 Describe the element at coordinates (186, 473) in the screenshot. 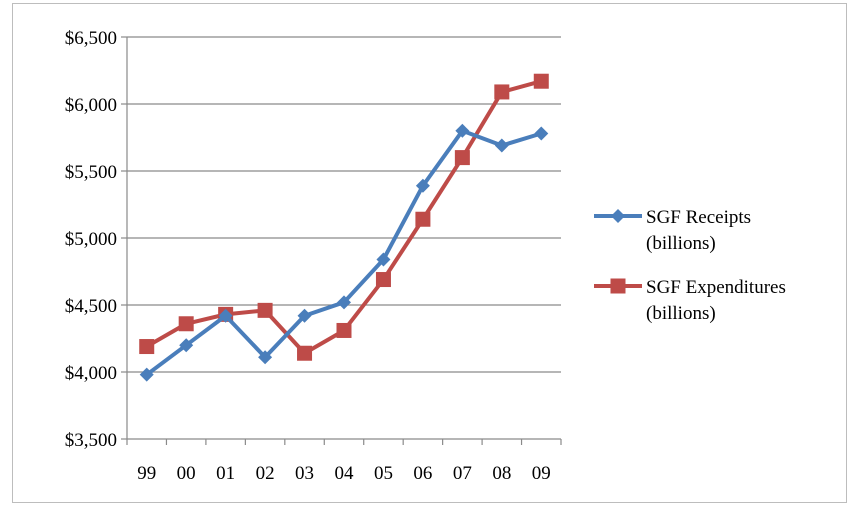

I see `x-tick-label: 00` at that location.